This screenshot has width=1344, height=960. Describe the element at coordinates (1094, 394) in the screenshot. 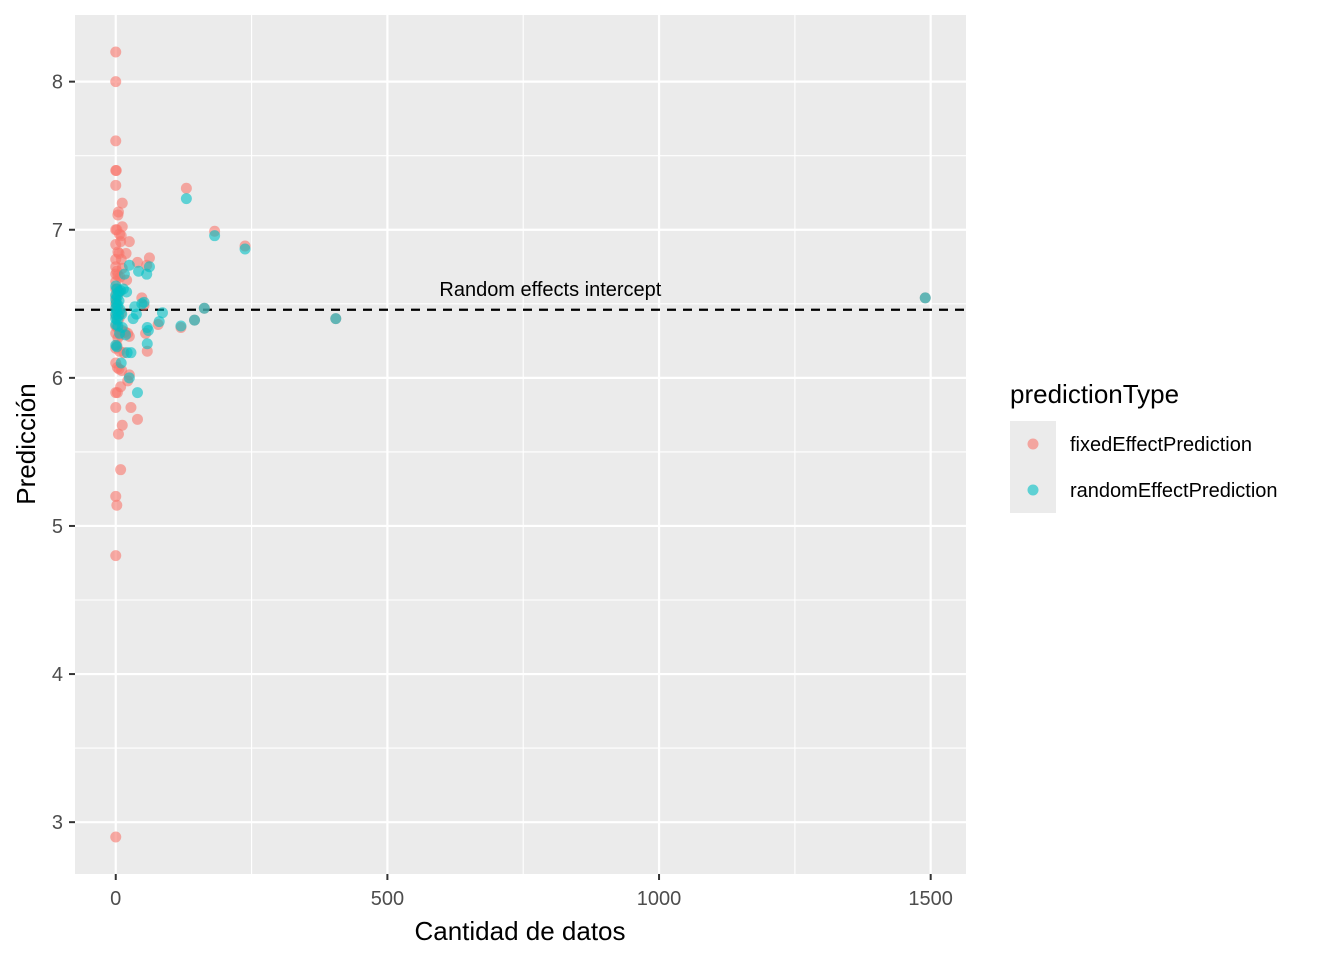

I see `legend-title: predictionType` at that location.